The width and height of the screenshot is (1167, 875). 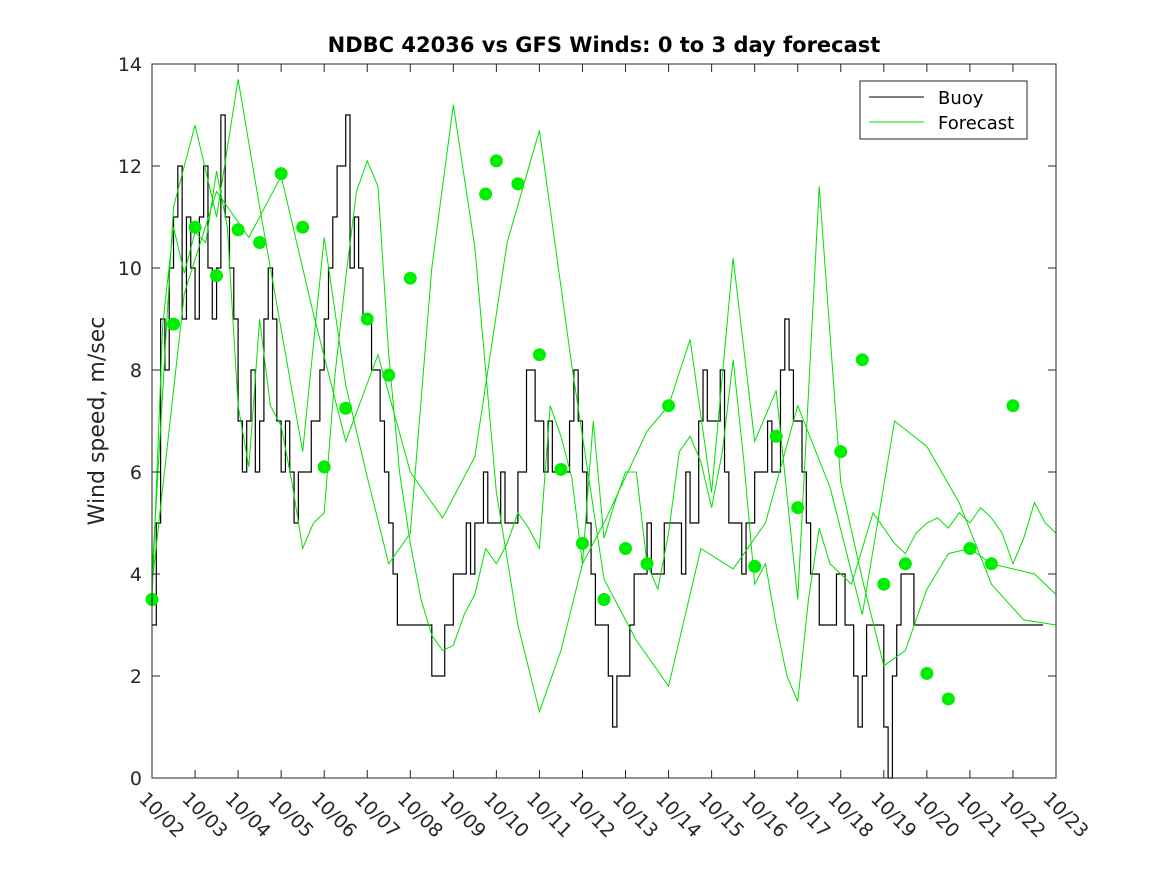 What do you see at coordinates (136, 575) in the screenshot?
I see `y-tick-label: 4` at bounding box center [136, 575].